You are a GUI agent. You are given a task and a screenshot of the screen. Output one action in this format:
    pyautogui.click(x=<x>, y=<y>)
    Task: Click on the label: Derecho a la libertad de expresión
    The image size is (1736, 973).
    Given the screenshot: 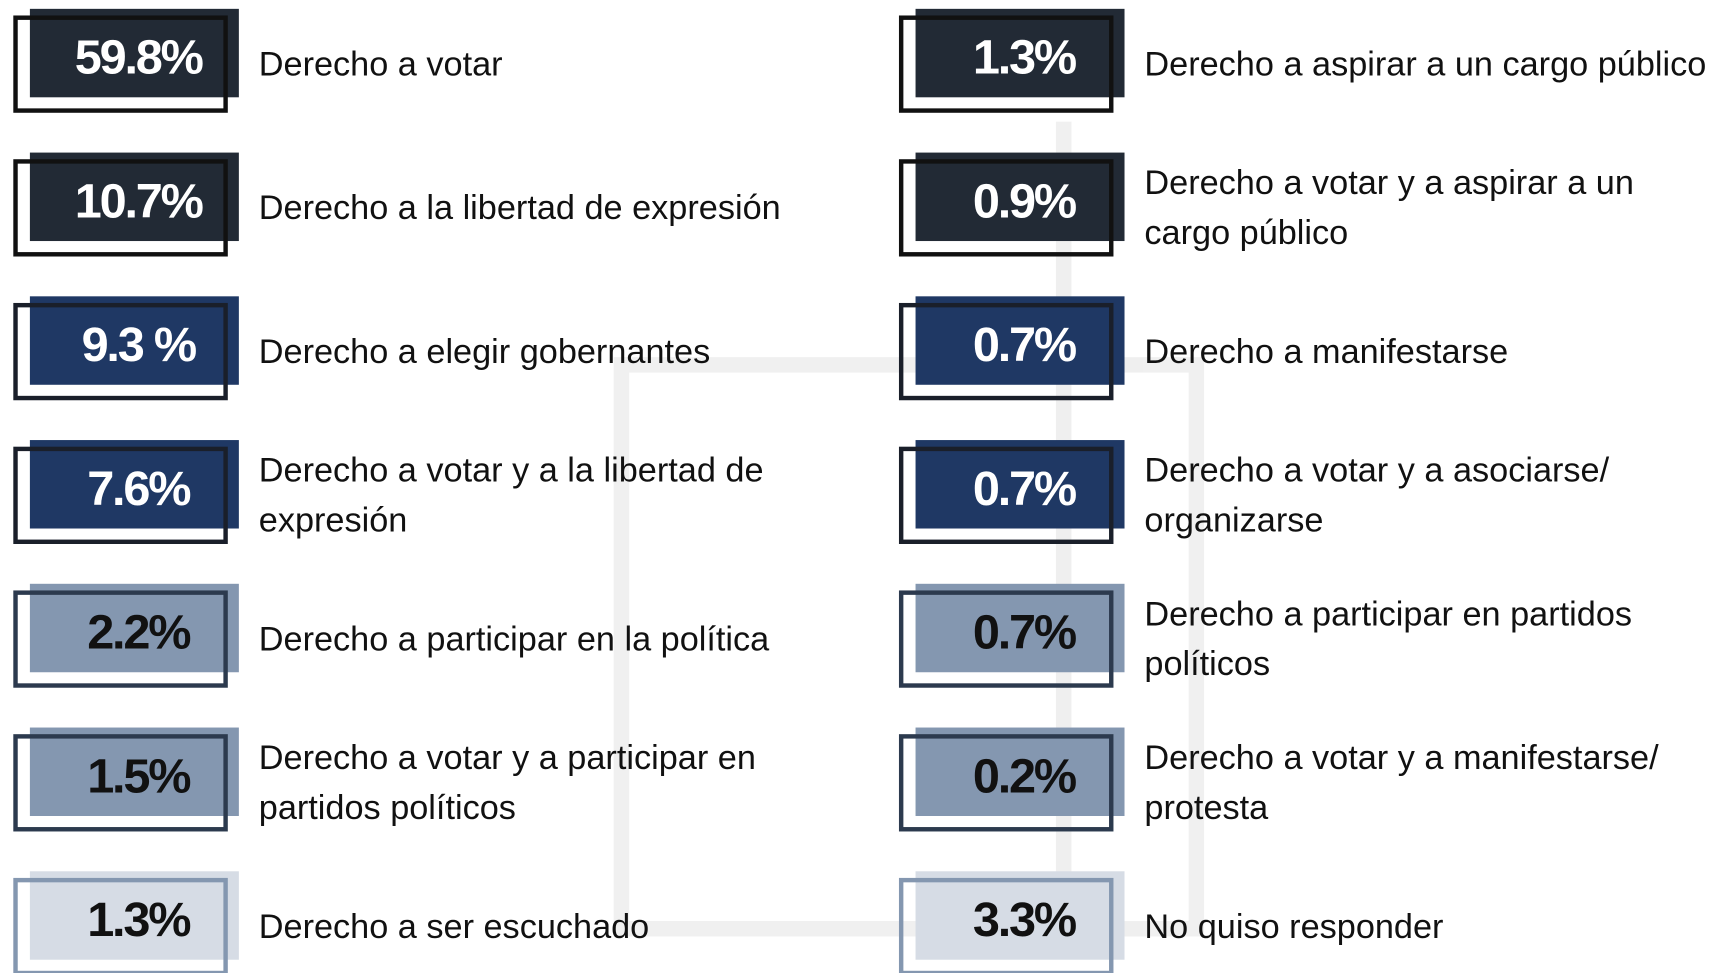 What is the action you would take?
    pyautogui.click(x=520, y=208)
    